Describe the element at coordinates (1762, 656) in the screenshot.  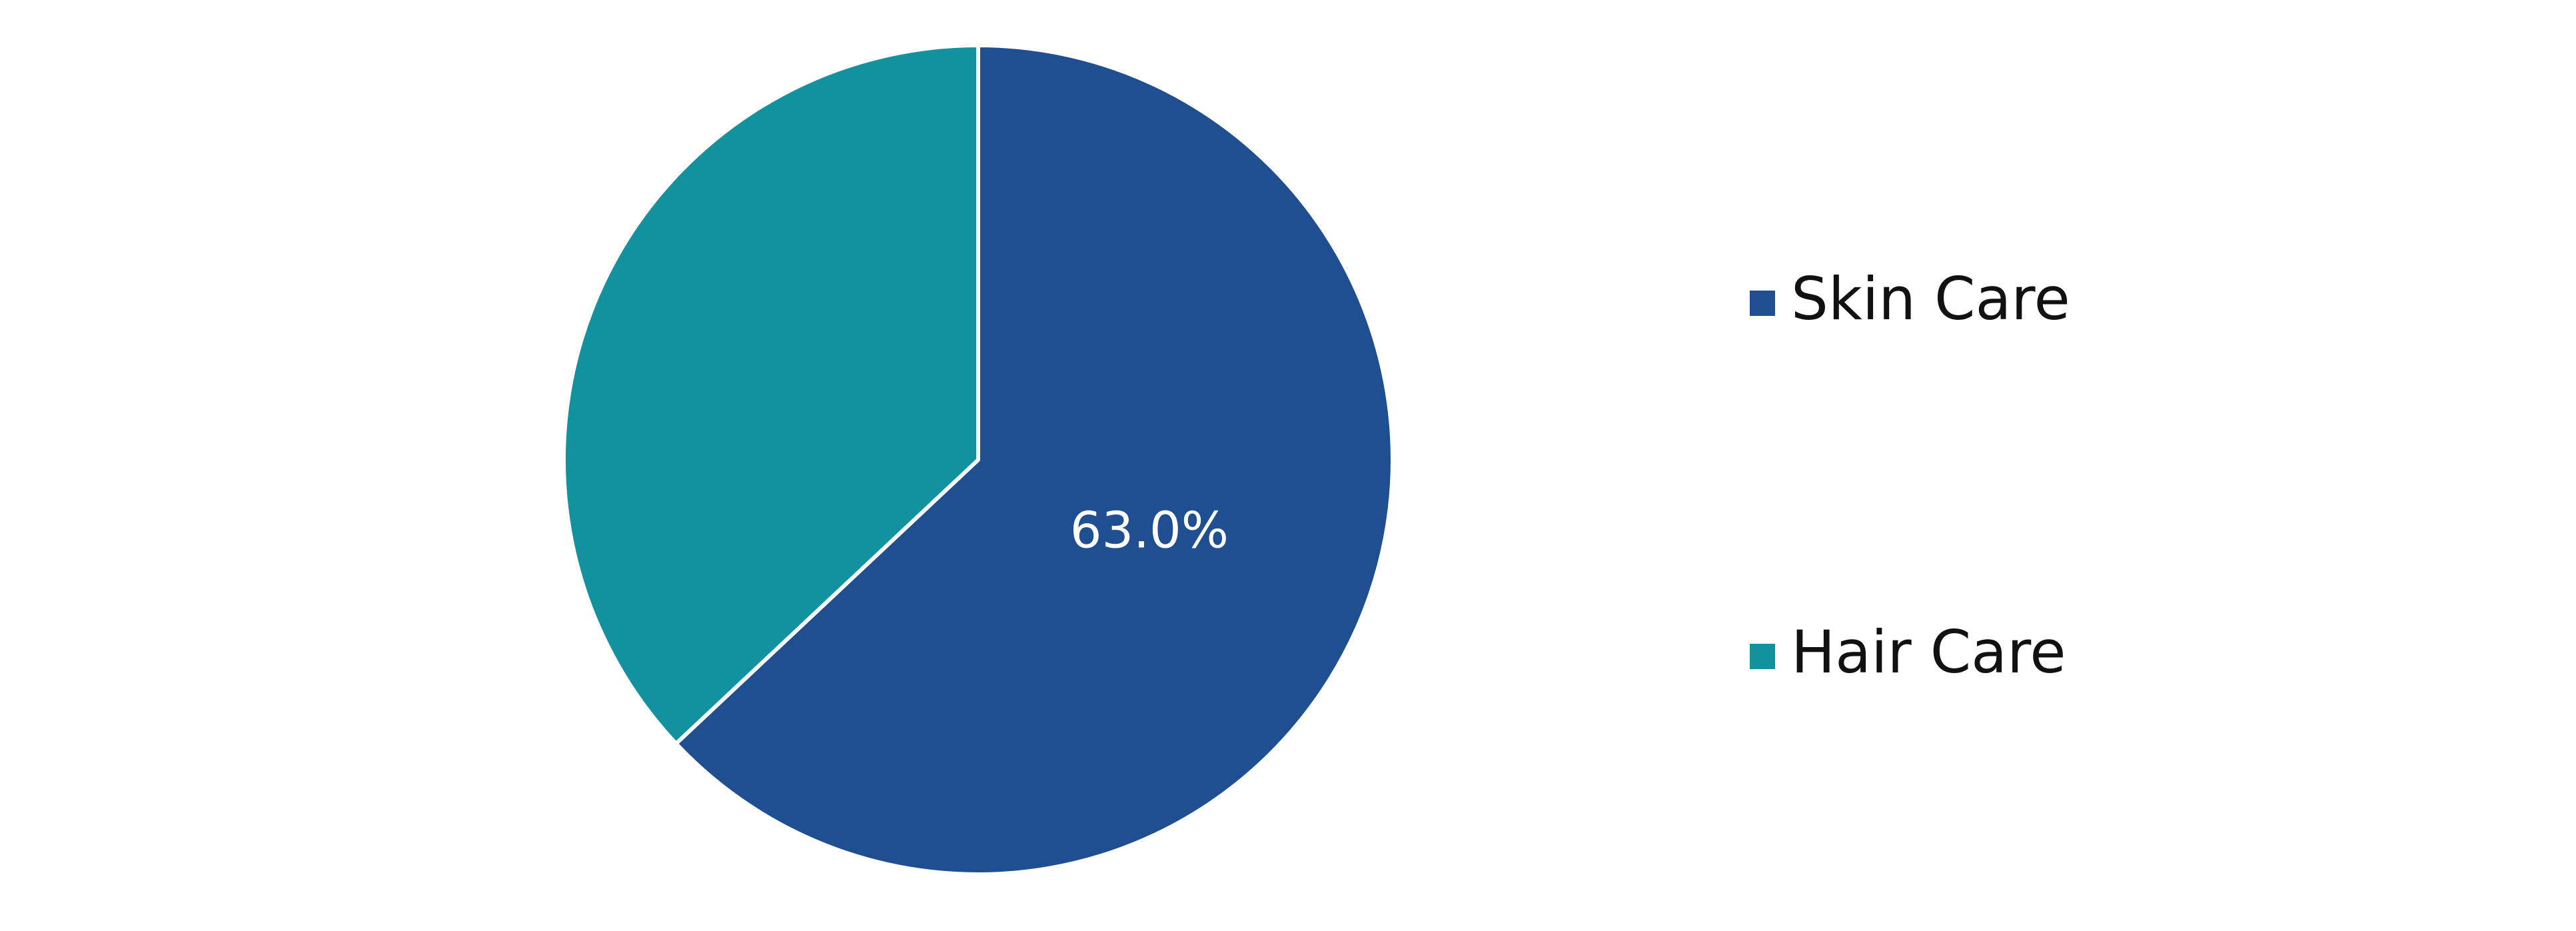
I see `legend-swatch-hair-care` at that location.